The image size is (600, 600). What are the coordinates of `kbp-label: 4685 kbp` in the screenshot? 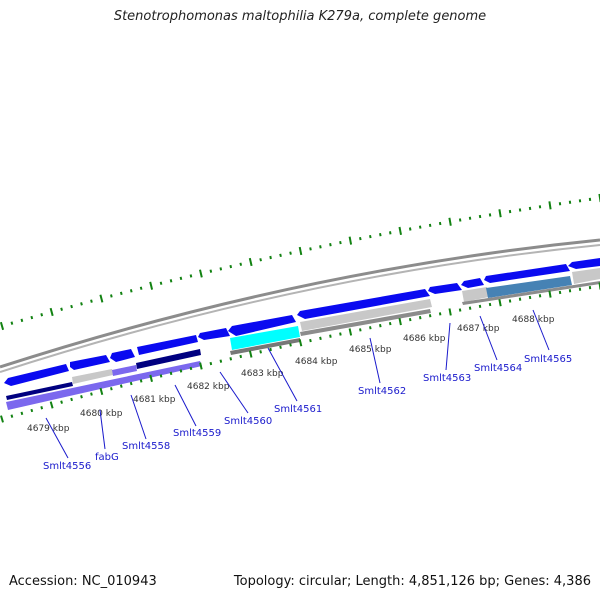 It's located at (370, 350).